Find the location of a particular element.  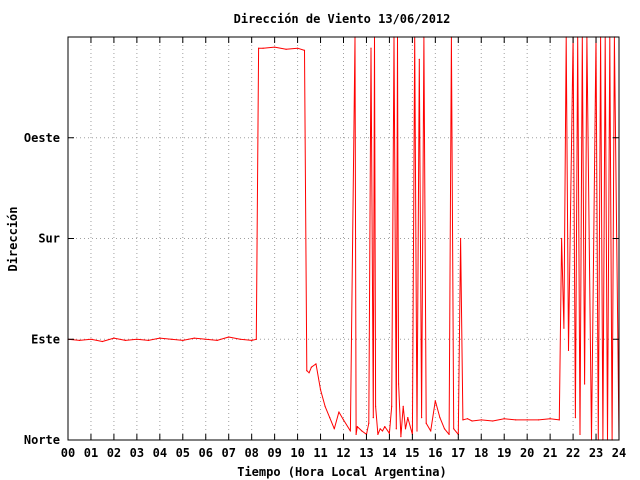

x-tick-label: 17 is located at coordinates (458, 453).